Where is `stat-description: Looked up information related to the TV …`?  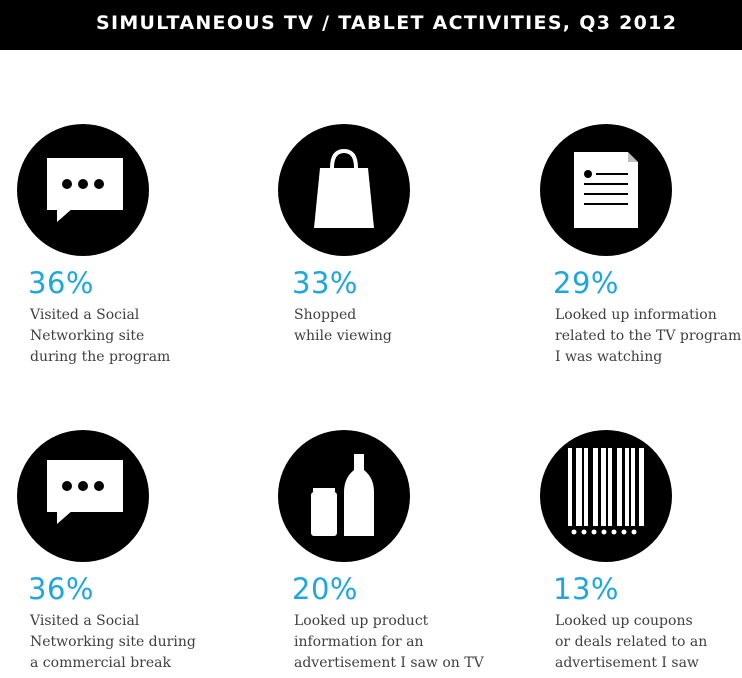
stat-description: Looked up information related to the TV … is located at coordinates (648, 336).